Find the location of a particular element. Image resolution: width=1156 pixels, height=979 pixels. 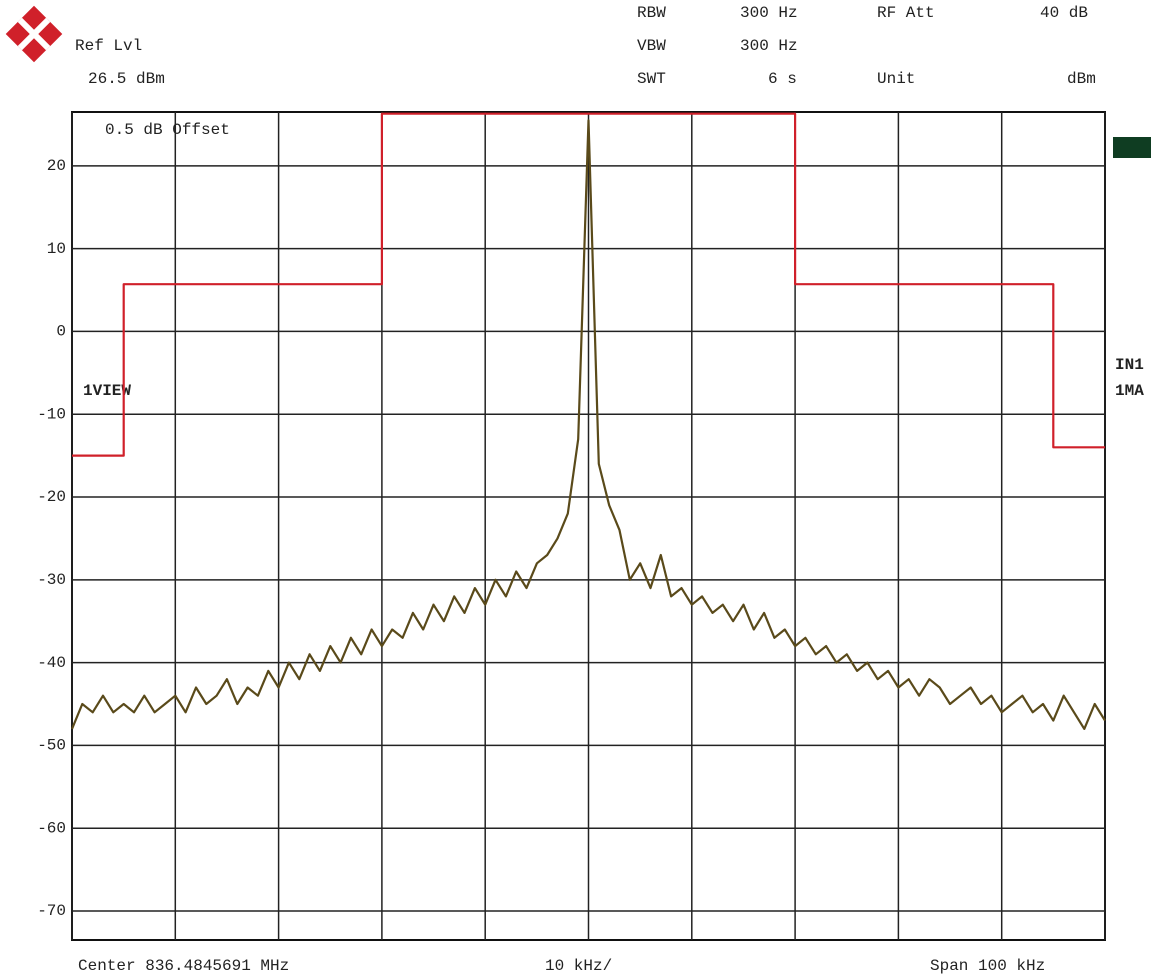

marker-box is located at coordinates (1132, 147).